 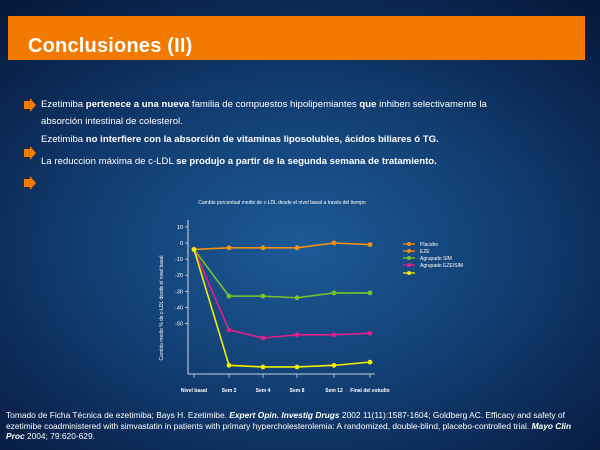 I want to click on chart-x-tick-label: Sem 12, so click(x=334, y=391).